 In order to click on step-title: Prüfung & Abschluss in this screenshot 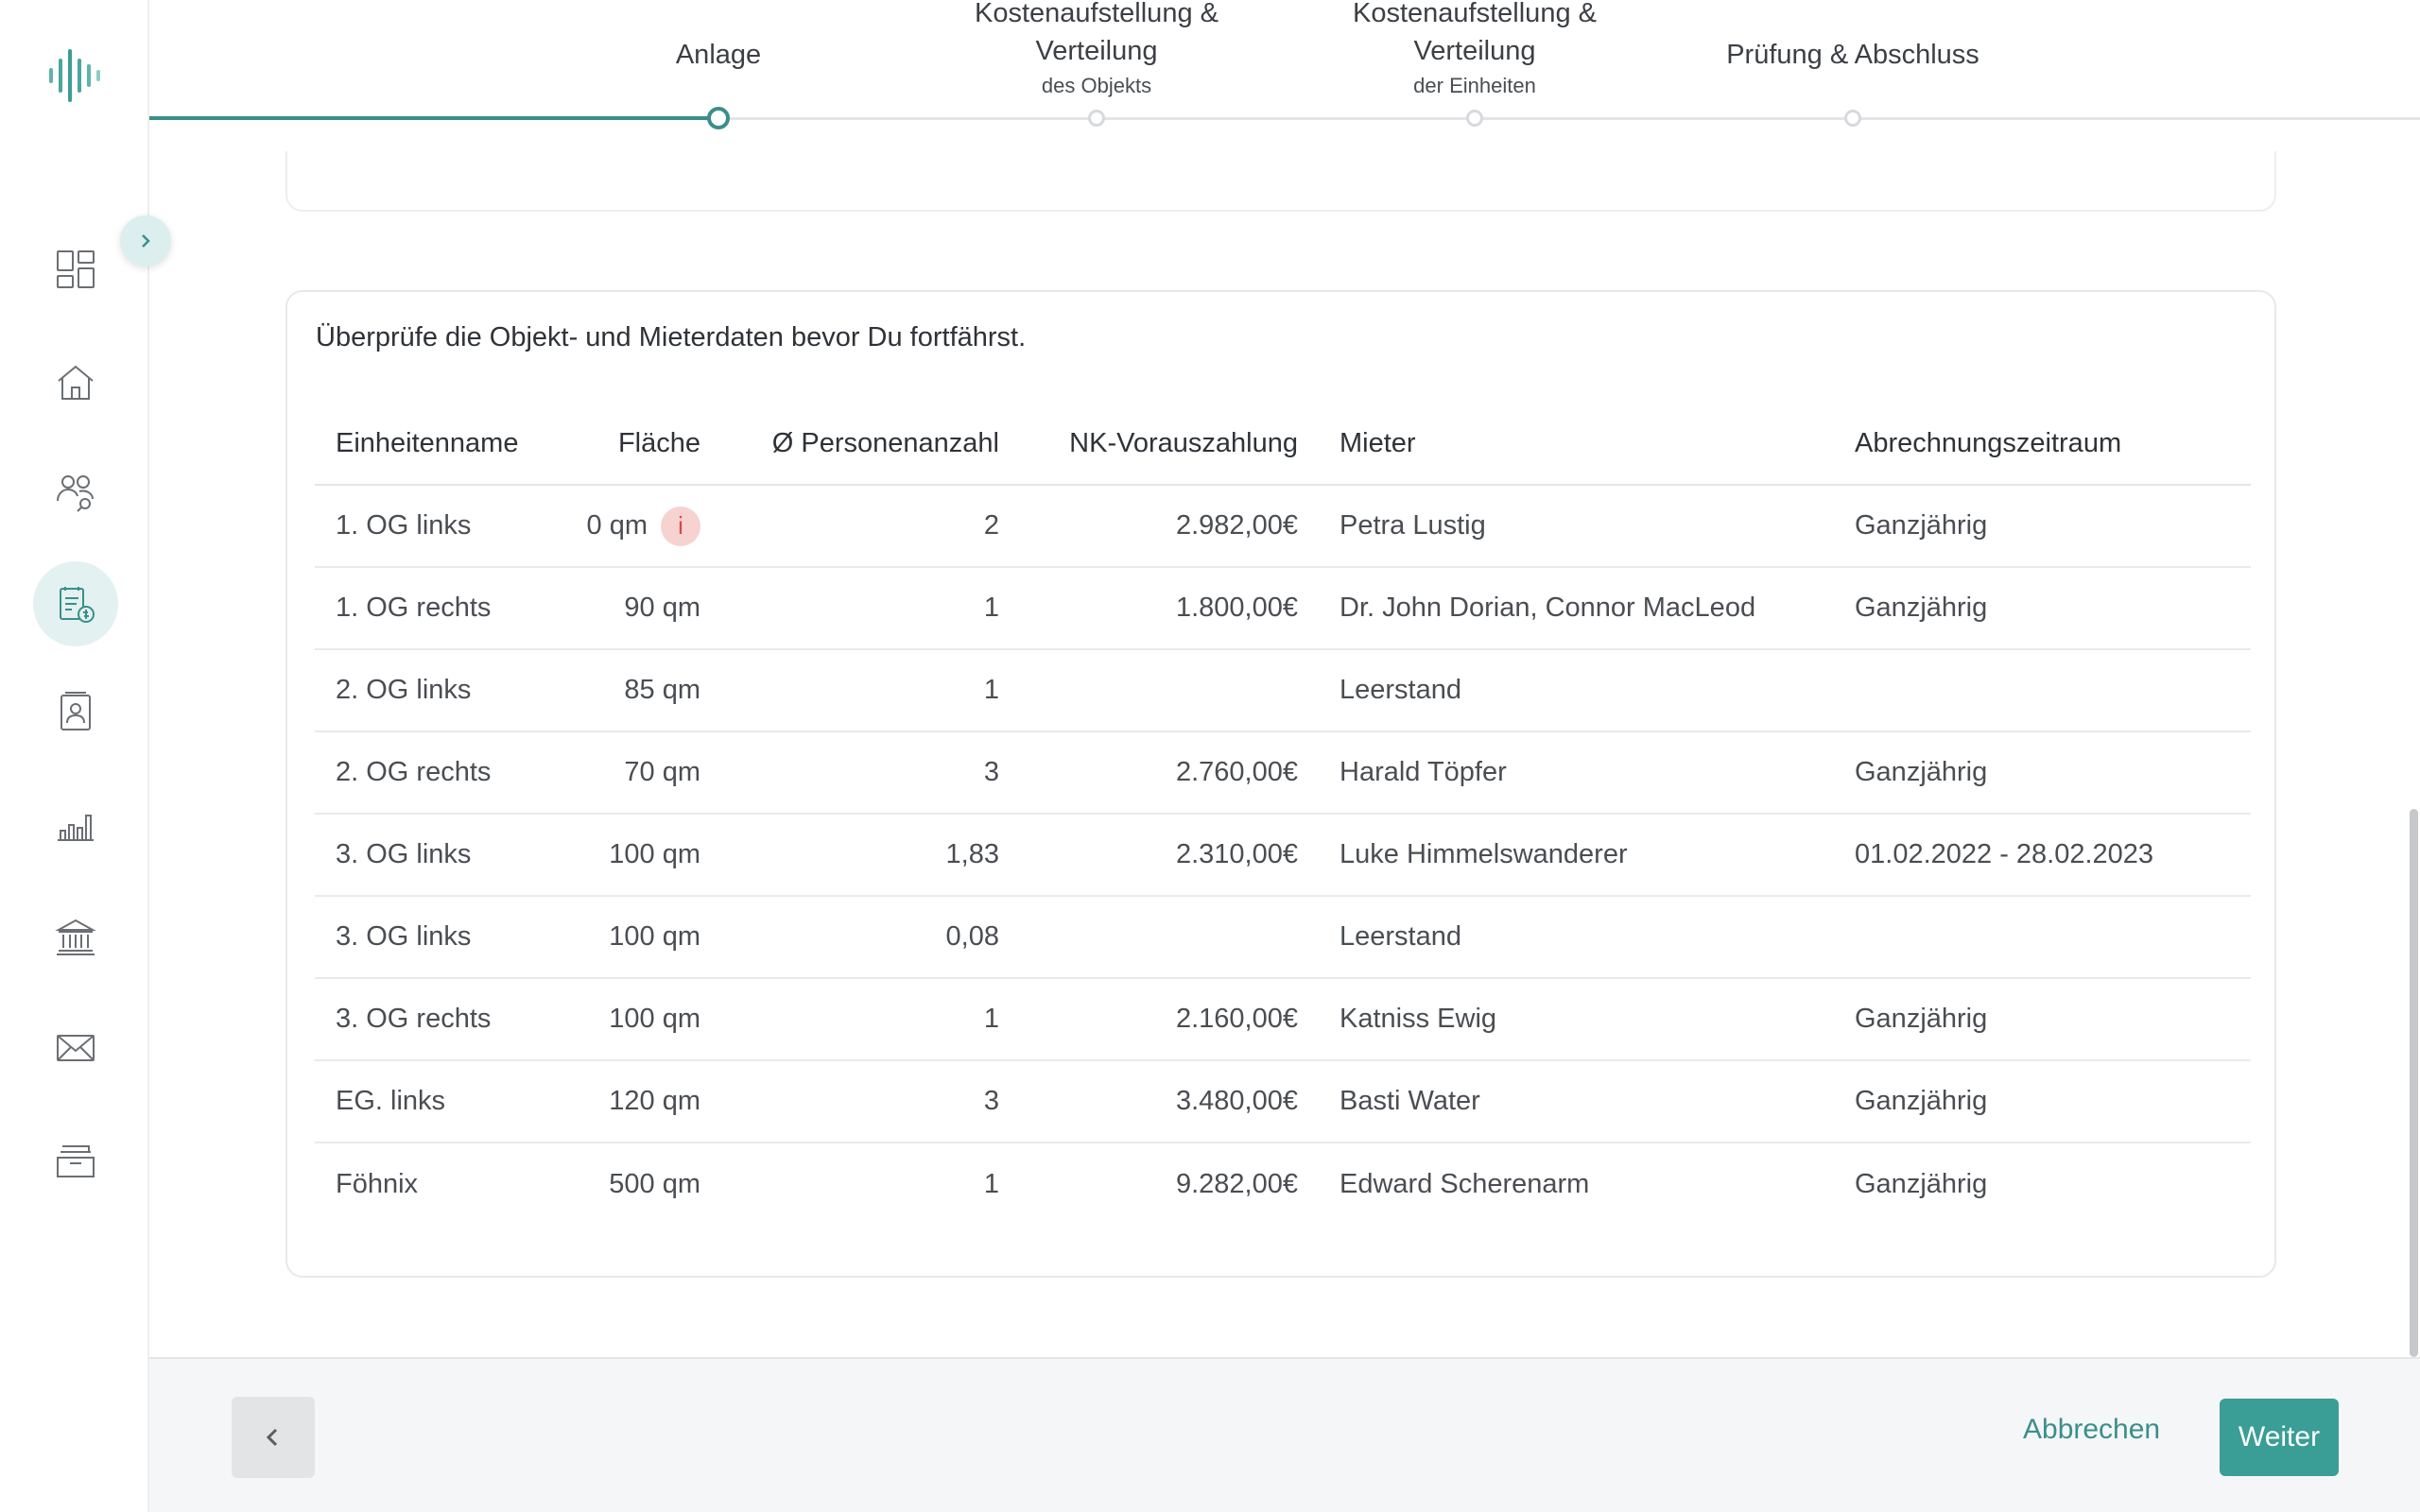, I will do `click(1852, 55)`.